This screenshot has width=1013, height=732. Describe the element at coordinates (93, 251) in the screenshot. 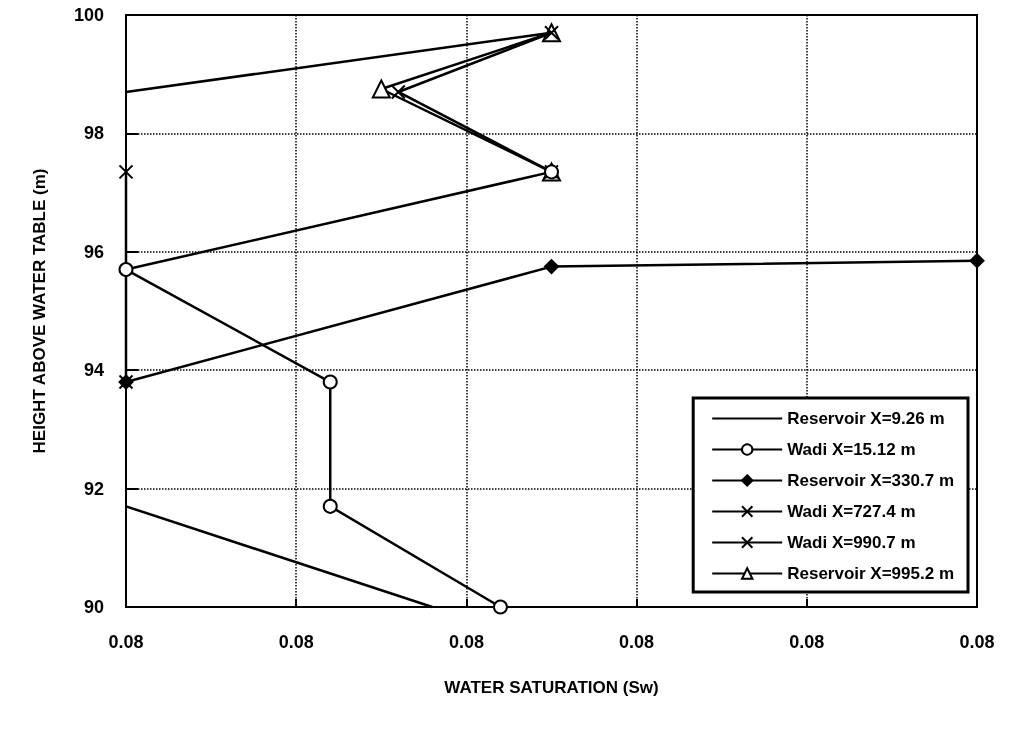

I see `y-tick-label: 96` at that location.